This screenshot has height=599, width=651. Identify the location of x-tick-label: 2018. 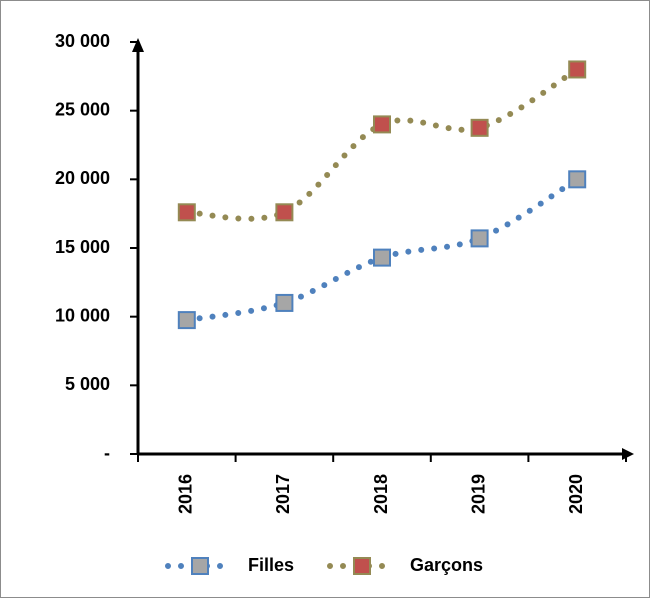
(381, 494).